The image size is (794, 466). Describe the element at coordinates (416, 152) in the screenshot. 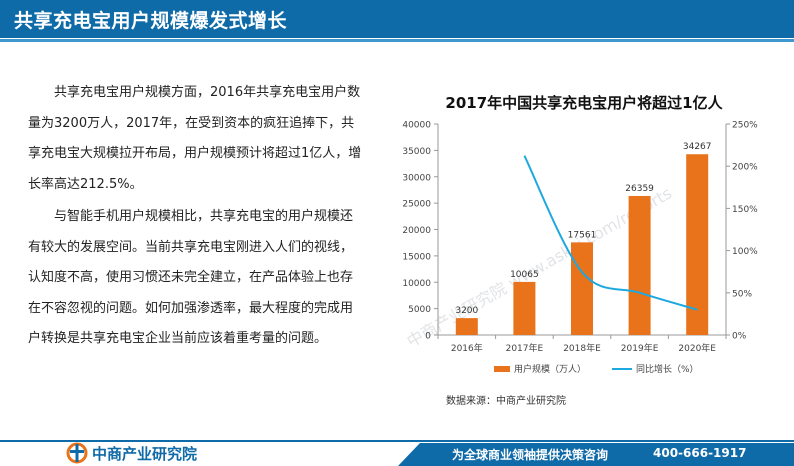

I see `y-left-tick-label: 35000` at that location.